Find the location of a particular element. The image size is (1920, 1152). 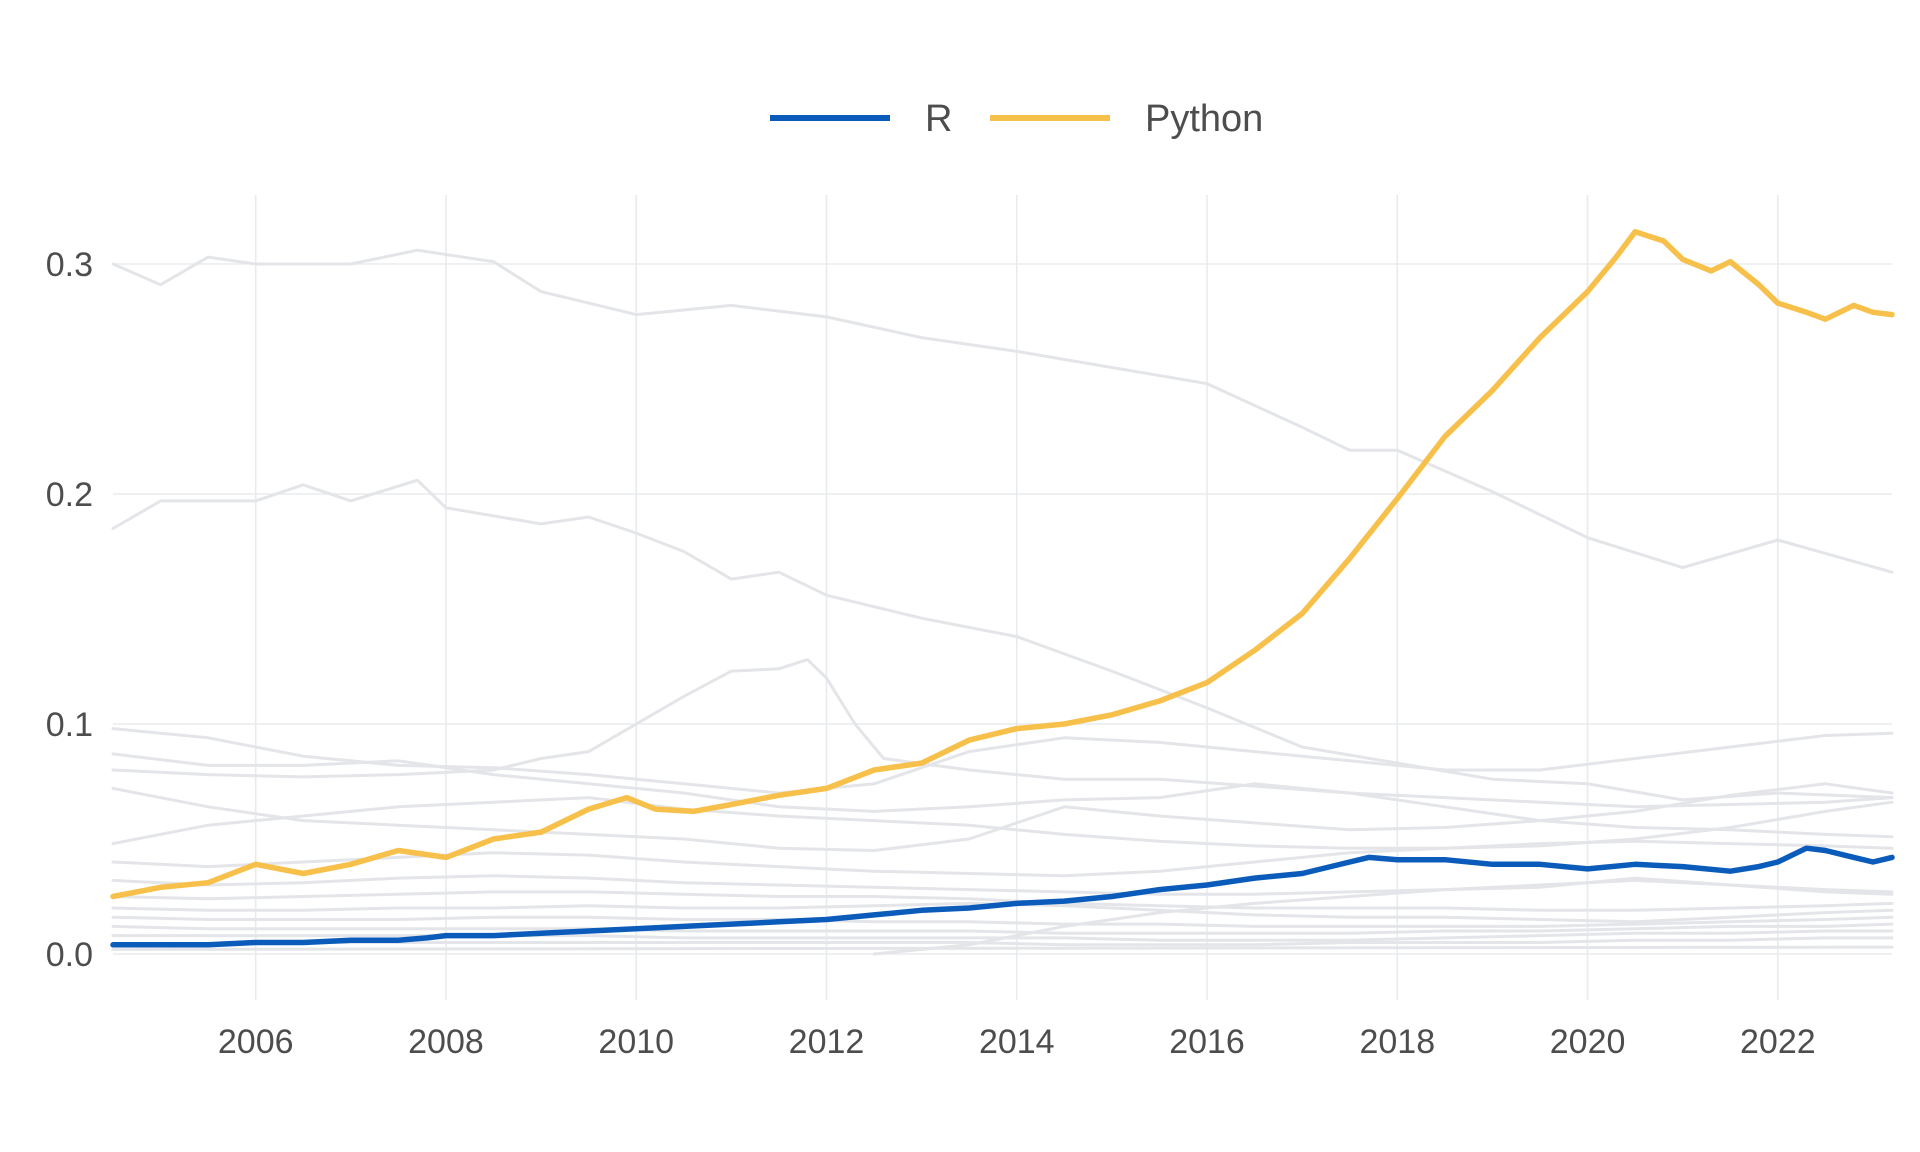

y-tick-label: 0.3 is located at coordinates (69, 265).